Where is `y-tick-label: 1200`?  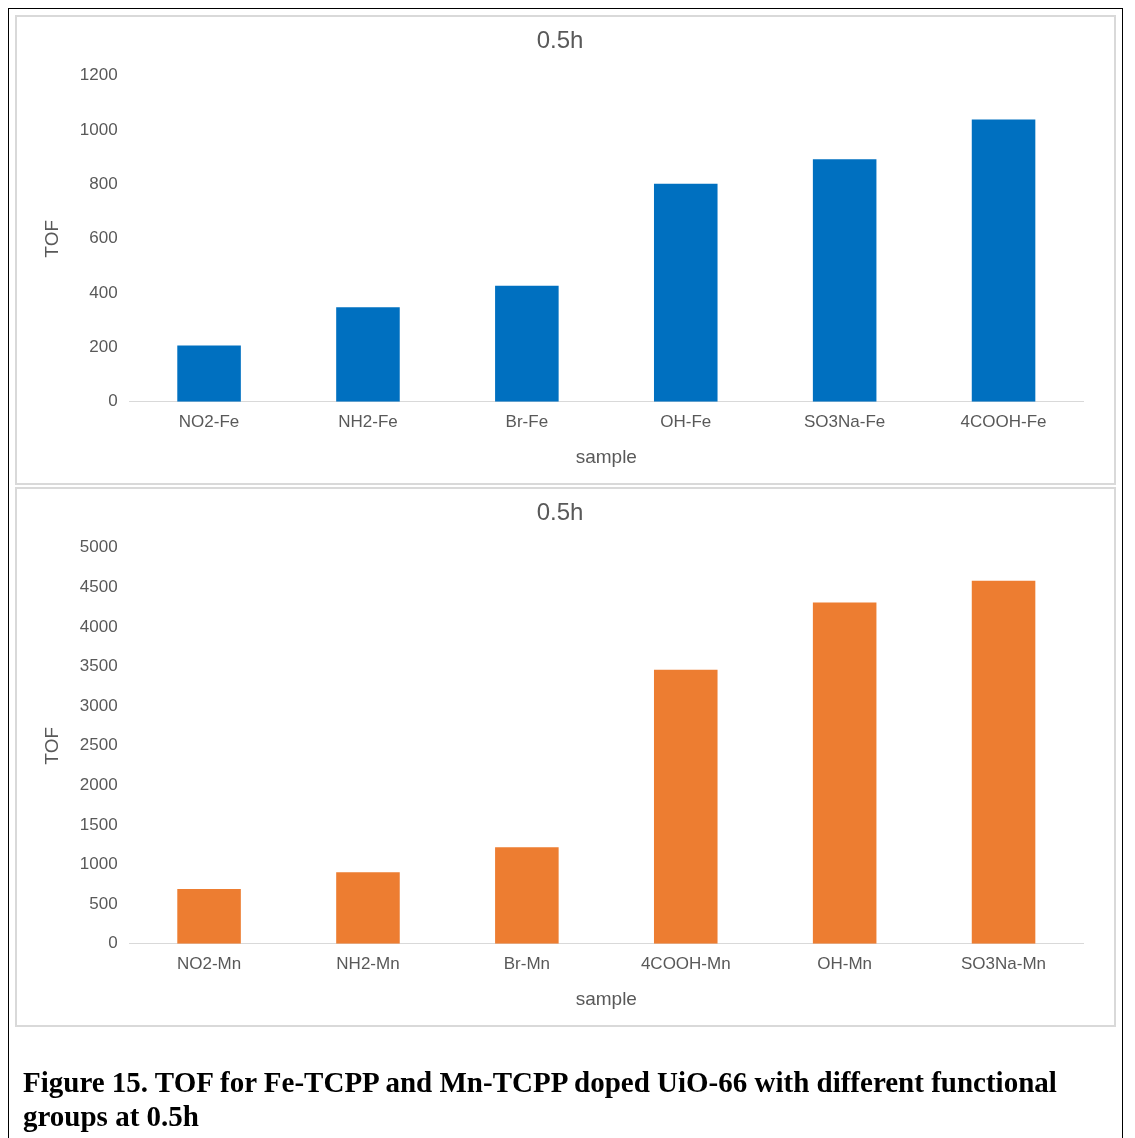
y-tick-label: 1200 is located at coordinates (98, 75).